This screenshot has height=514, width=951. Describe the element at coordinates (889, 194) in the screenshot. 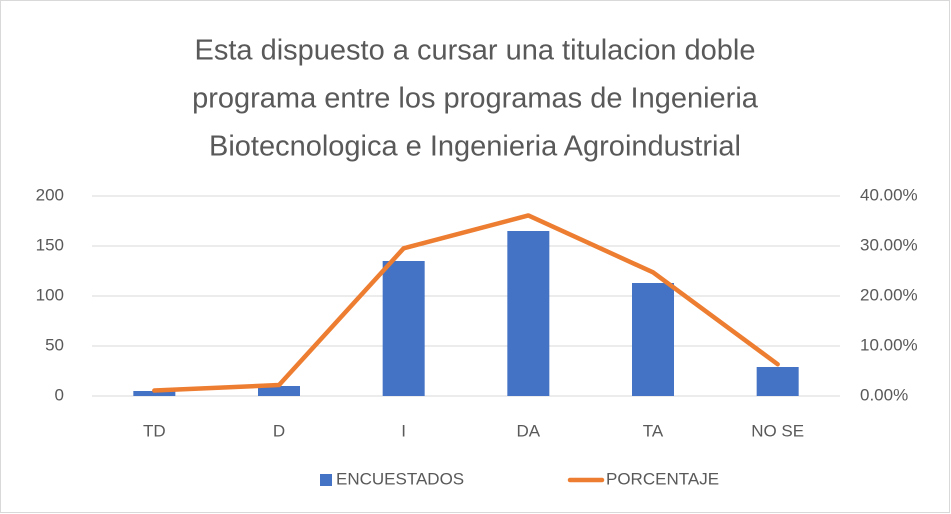

I see `y2-tick-label: 40.00%` at that location.